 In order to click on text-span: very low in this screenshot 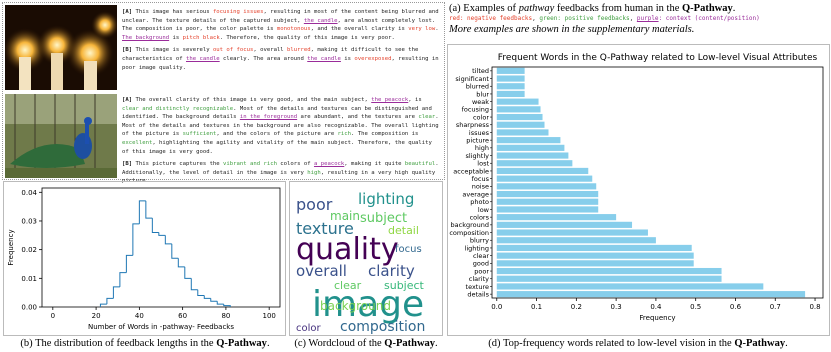, I will do `click(422, 29)`.